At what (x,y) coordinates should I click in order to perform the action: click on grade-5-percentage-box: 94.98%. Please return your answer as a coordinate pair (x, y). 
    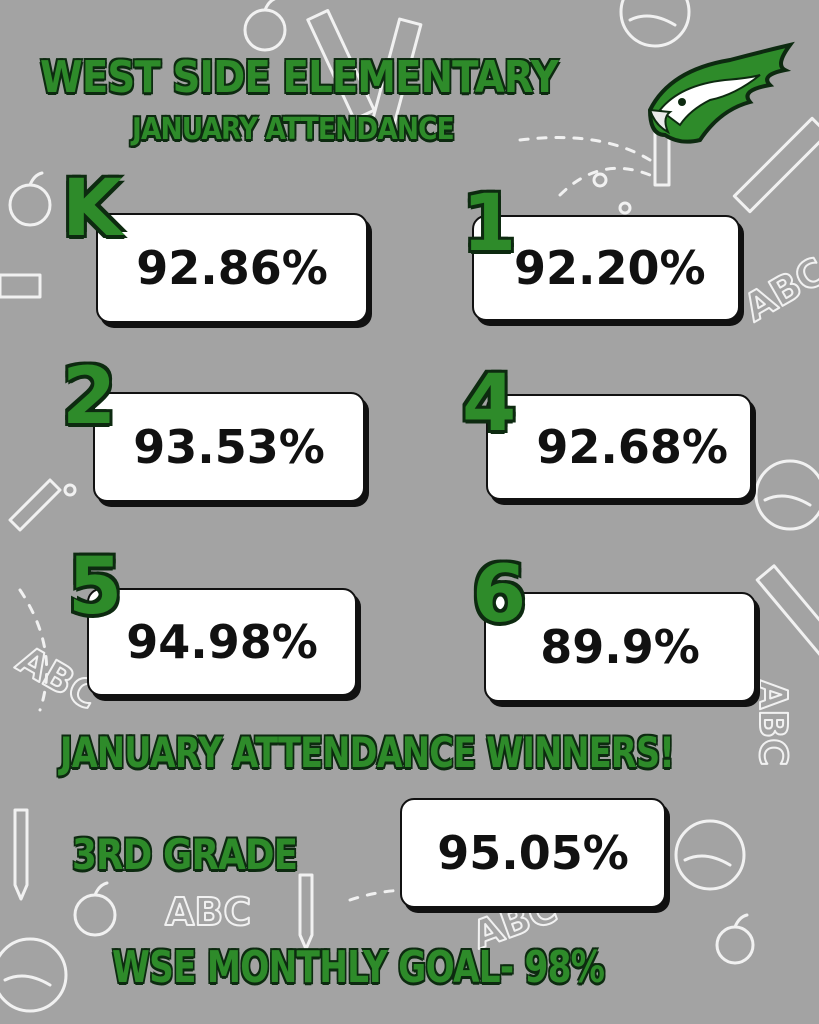
    Looking at the image, I should click on (222, 642).